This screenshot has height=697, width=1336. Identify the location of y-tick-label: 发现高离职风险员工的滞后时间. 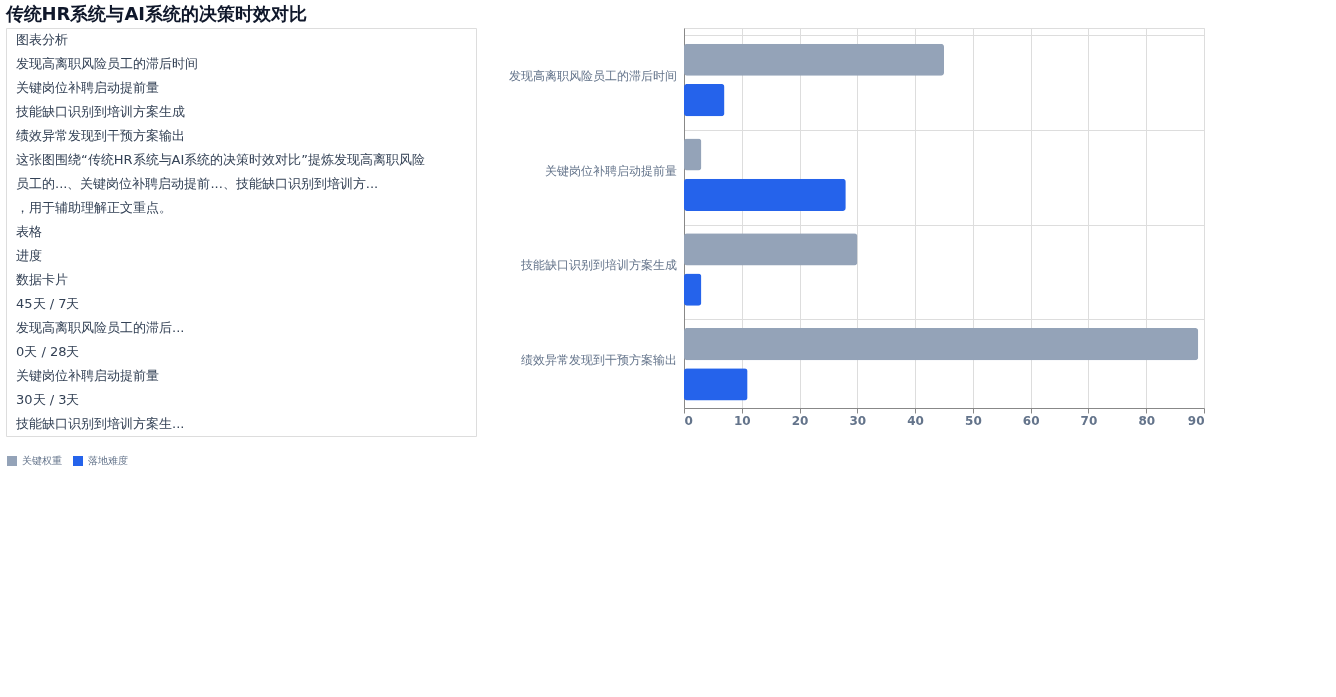
(592, 75).